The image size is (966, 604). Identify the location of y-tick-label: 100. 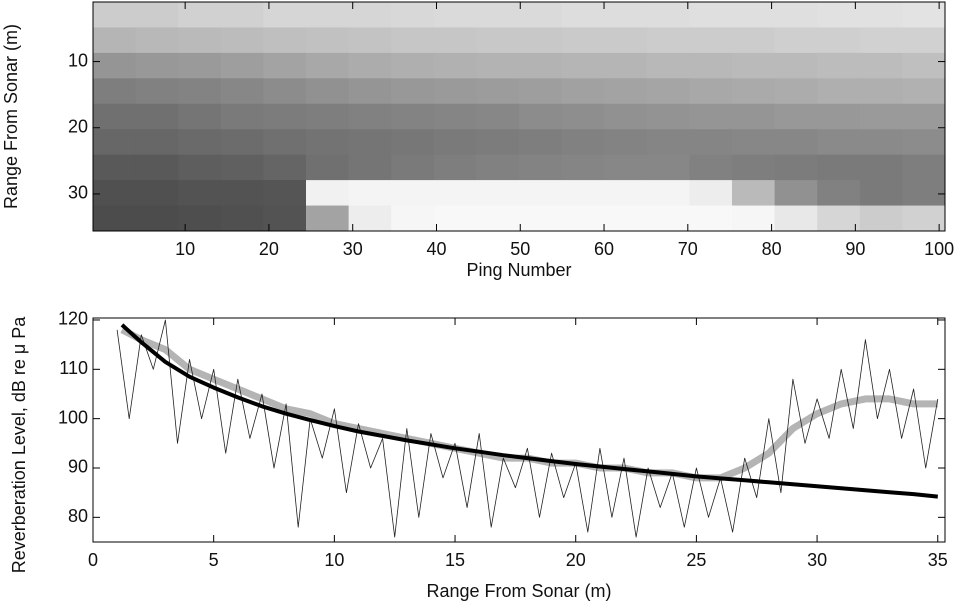
(73, 417).